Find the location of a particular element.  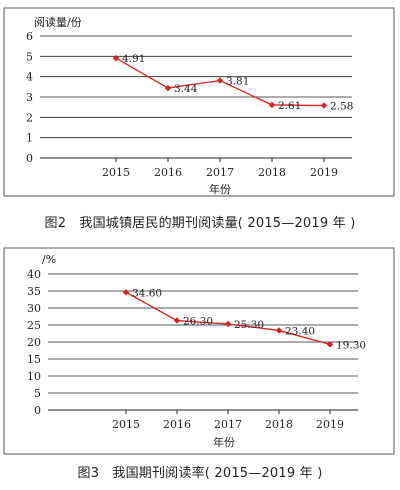

y-tick-label: 4 is located at coordinates (29, 77).